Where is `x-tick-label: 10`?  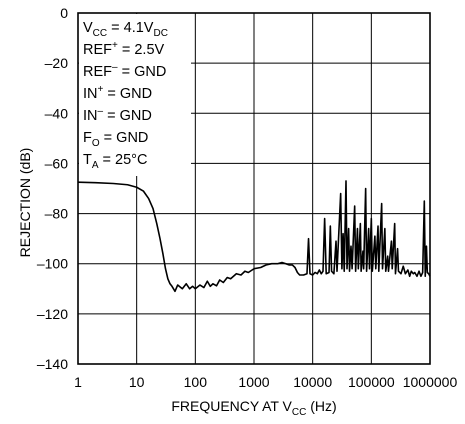
x-tick-label: 10 is located at coordinates (137, 382).